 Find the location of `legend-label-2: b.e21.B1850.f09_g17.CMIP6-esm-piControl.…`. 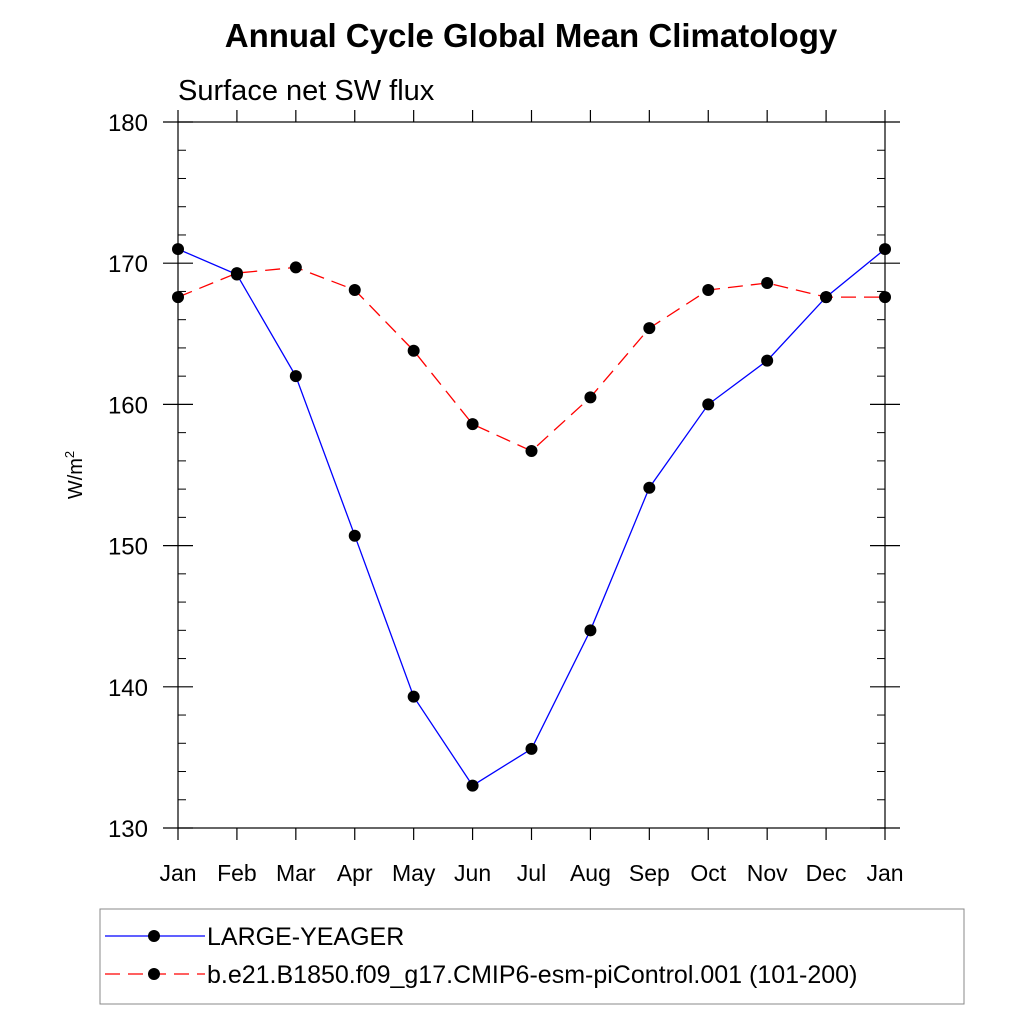

legend-label-2: b.e21.B1850.f09_g17.CMIP6-esm-piControl.… is located at coordinates (532, 975).